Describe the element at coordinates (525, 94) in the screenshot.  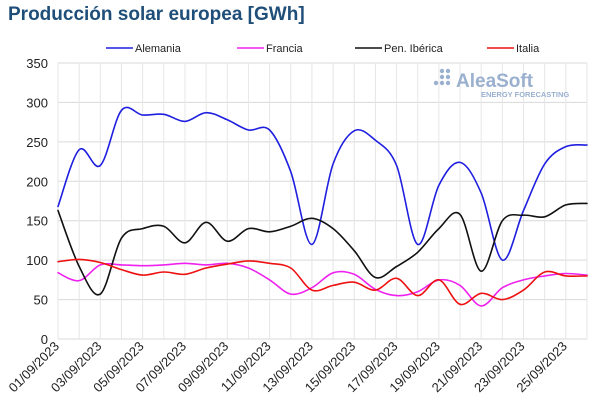
I see `logo-tagline: ENERGY FORECASTING` at that location.